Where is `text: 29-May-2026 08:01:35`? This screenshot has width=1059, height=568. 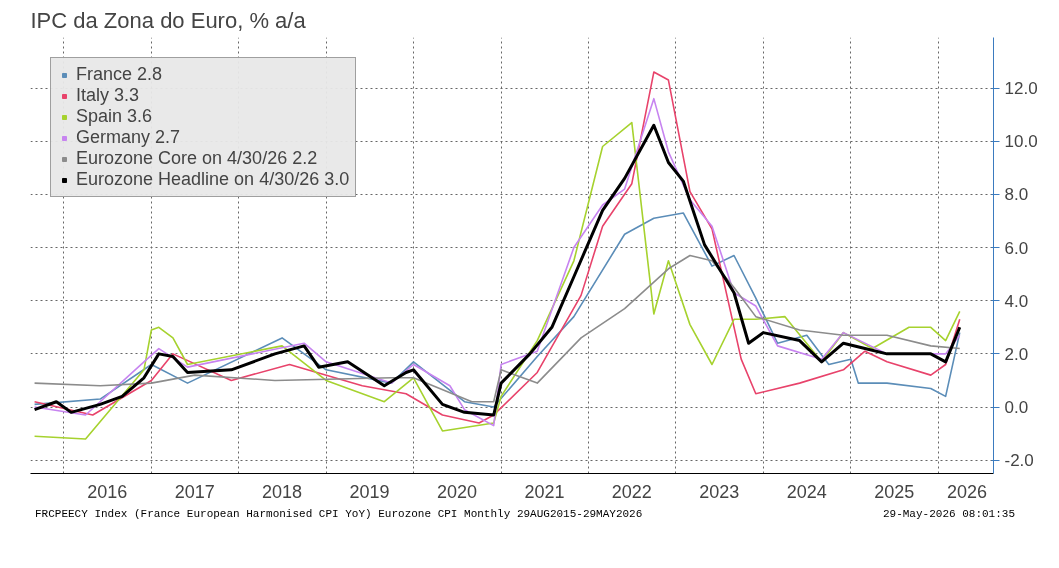
text: 29-May-2026 08:01:35 is located at coordinates (948, 514).